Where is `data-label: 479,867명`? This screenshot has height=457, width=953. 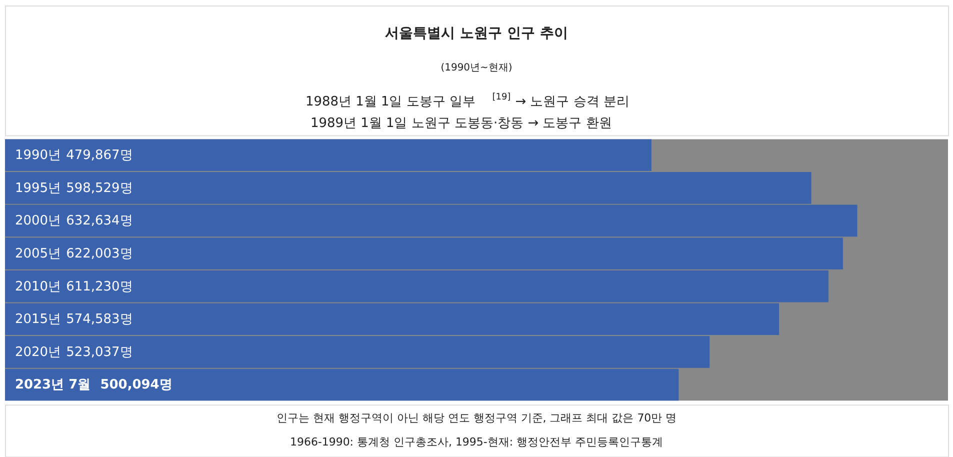 data-label: 479,867명 is located at coordinates (99, 156).